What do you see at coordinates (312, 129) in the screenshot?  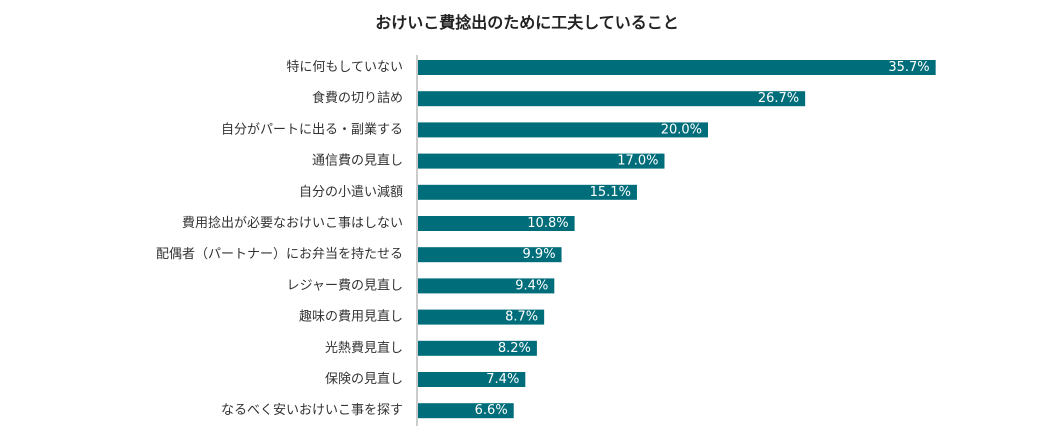 I see `category-label: 自分がパートに出る・副業する` at bounding box center [312, 129].